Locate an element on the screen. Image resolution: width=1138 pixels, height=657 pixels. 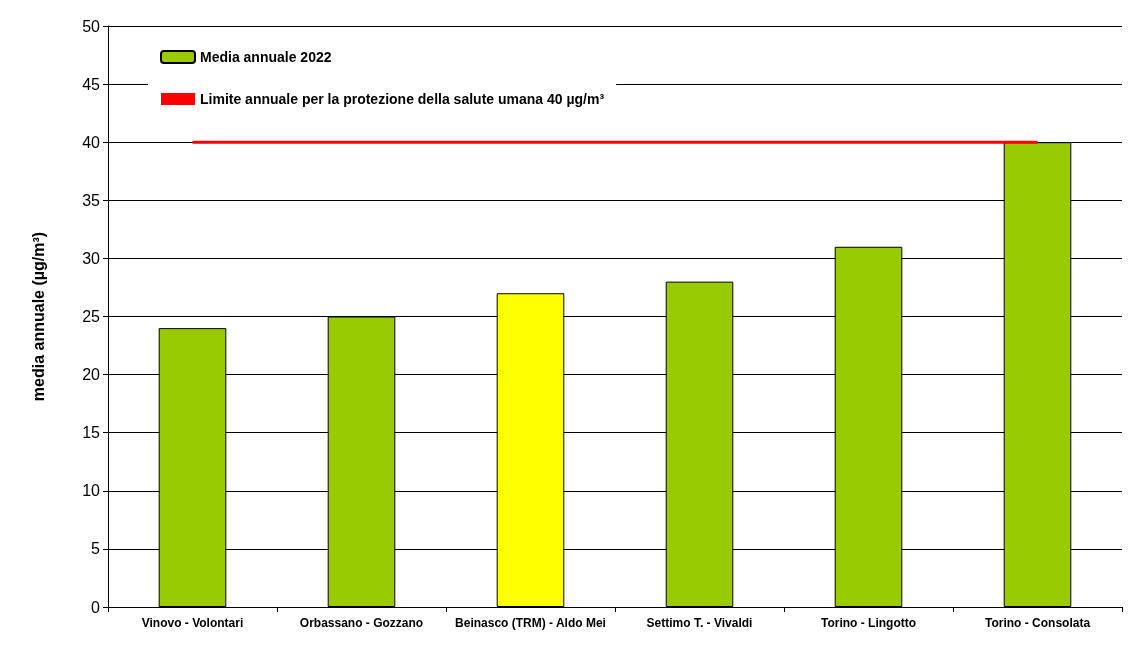
x-tick-label: Torino - Lingotto is located at coordinates (868, 623).